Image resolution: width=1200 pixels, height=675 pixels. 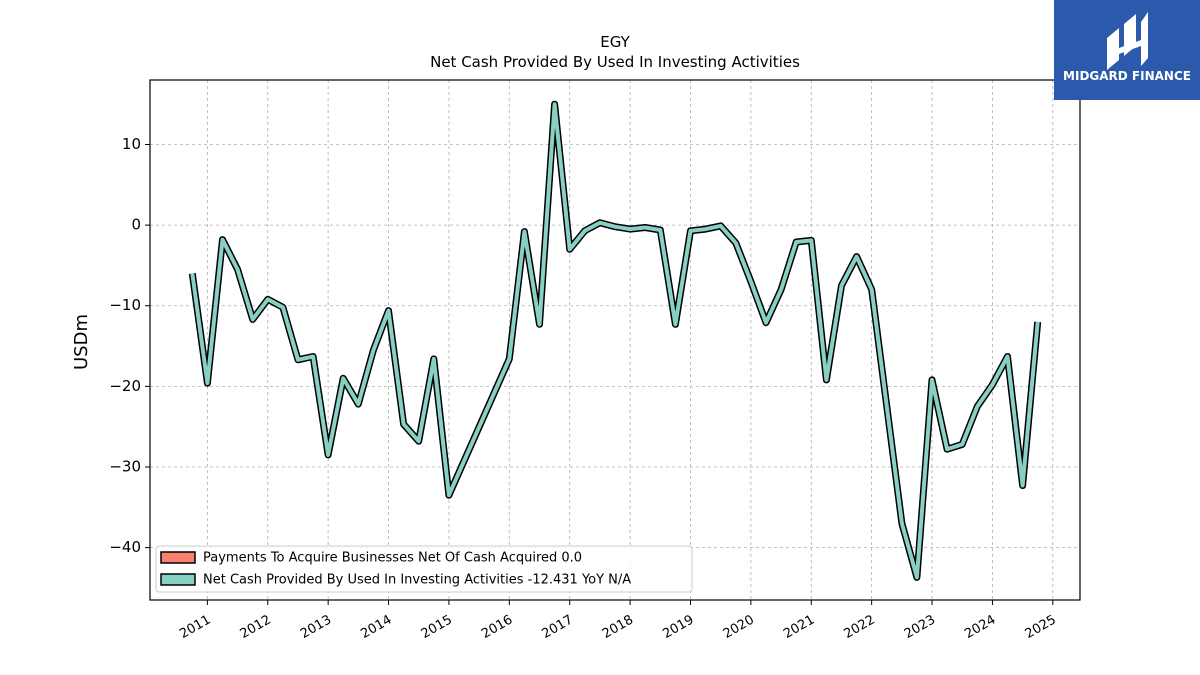 What do you see at coordinates (980, 627) in the screenshot?
I see `x-tick-label: 2024` at bounding box center [980, 627].